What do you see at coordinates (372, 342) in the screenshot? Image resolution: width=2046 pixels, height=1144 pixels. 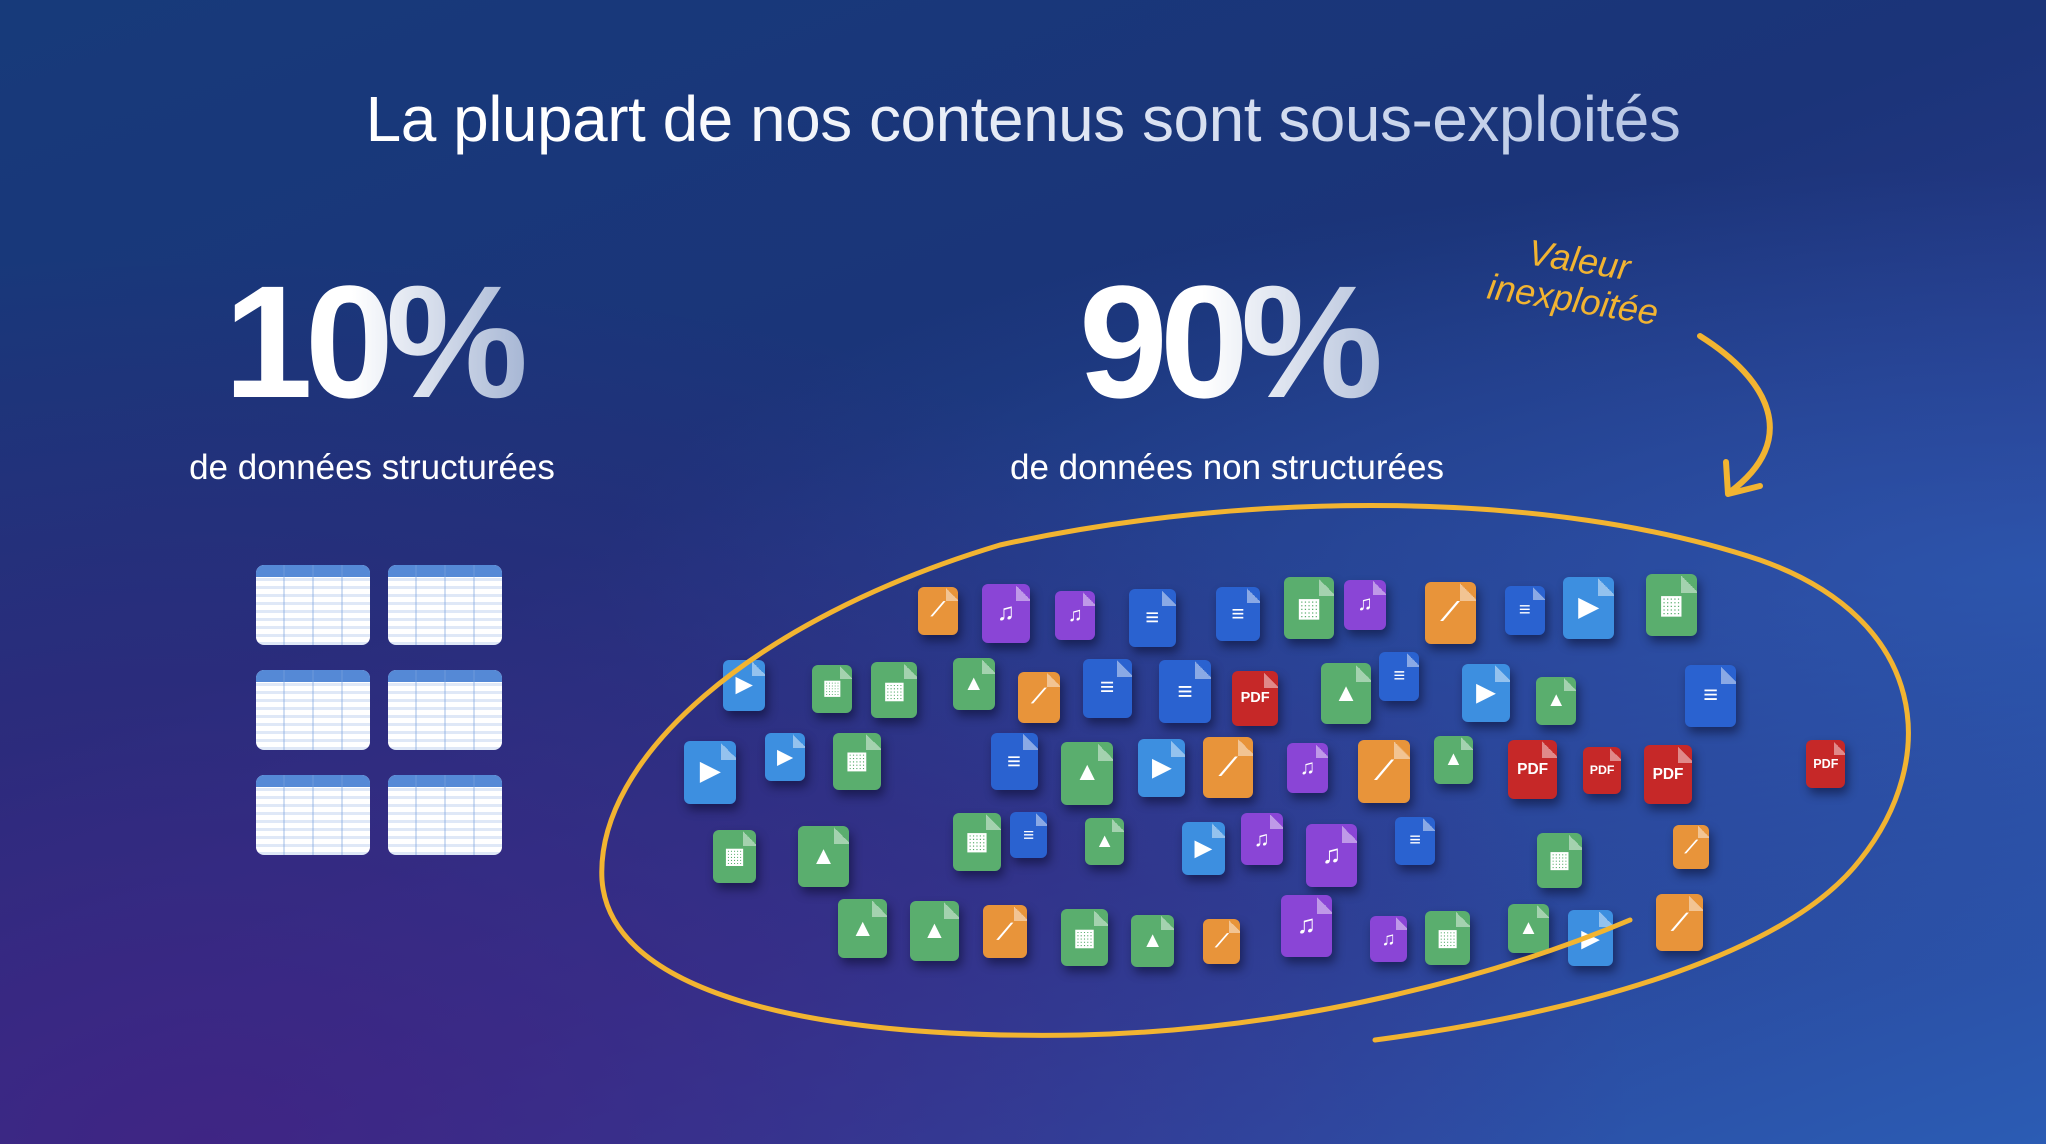 I see `structured-percentage: 10%` at bounding box center [372, 342].